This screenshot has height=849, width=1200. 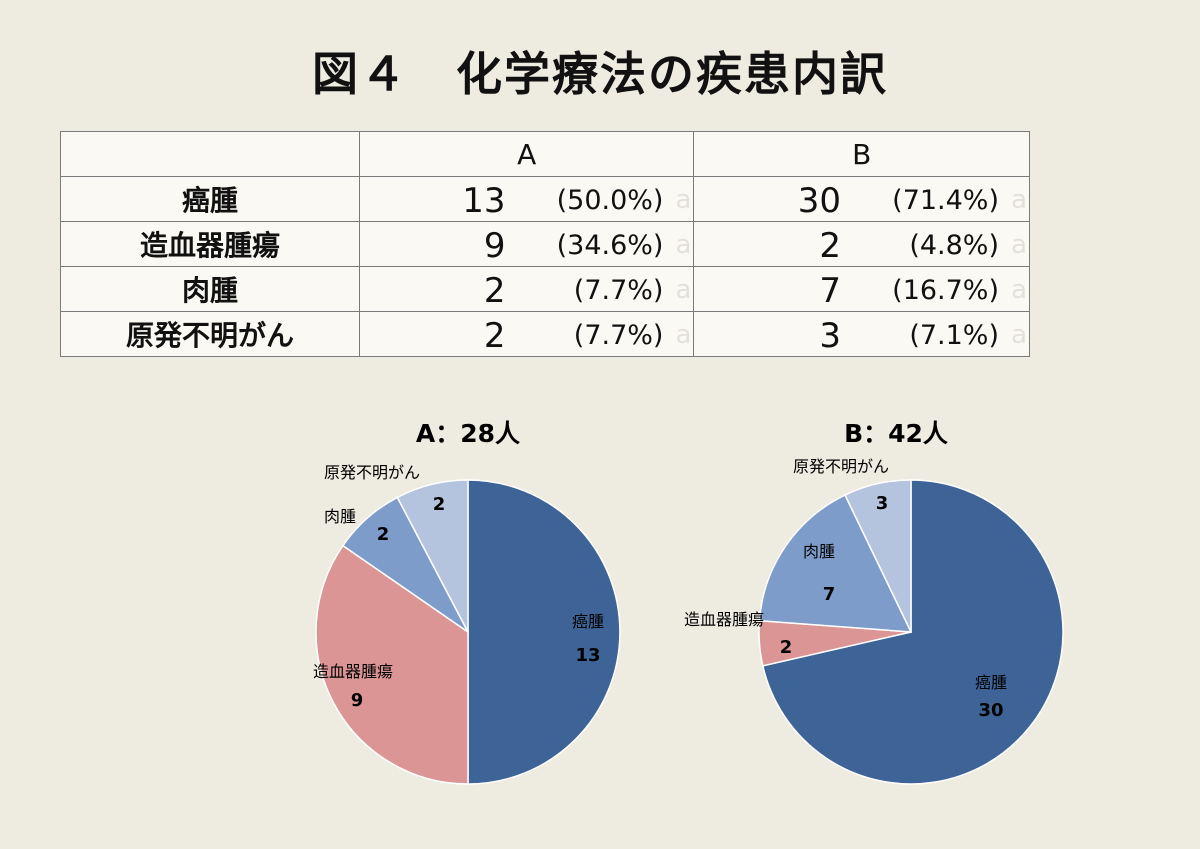 What do you see at coordinates (600, 74) in the screenshot?
I see `page-title: 図４ 化学療法の疾患内訳` at bounding box center [600, 74].